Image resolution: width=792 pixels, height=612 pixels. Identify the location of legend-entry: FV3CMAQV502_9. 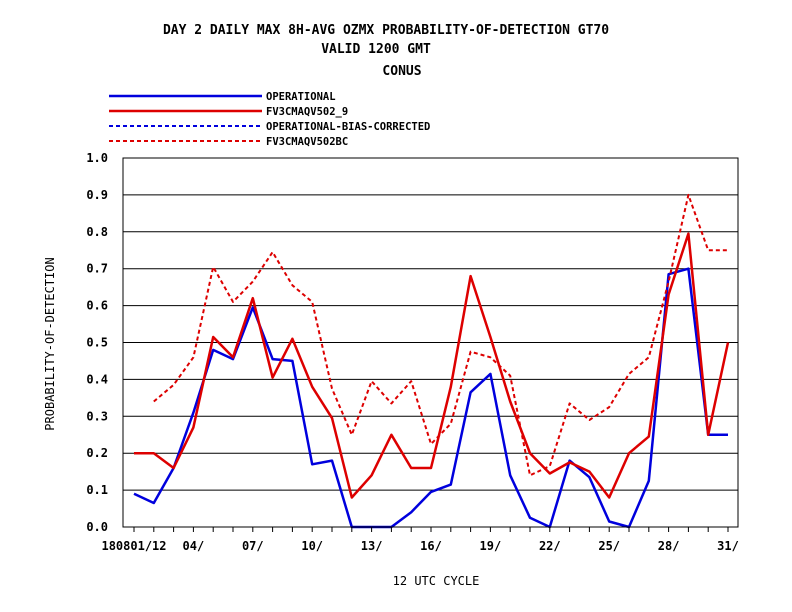
(307, 112).